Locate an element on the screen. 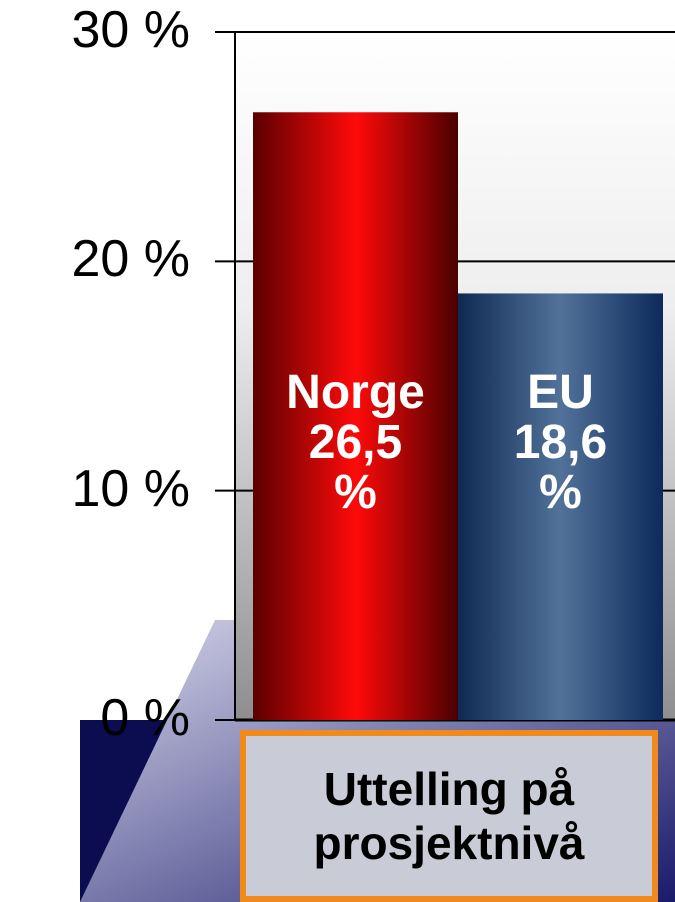  y-tick-label: 30 % is located at coordinates (130, 30).